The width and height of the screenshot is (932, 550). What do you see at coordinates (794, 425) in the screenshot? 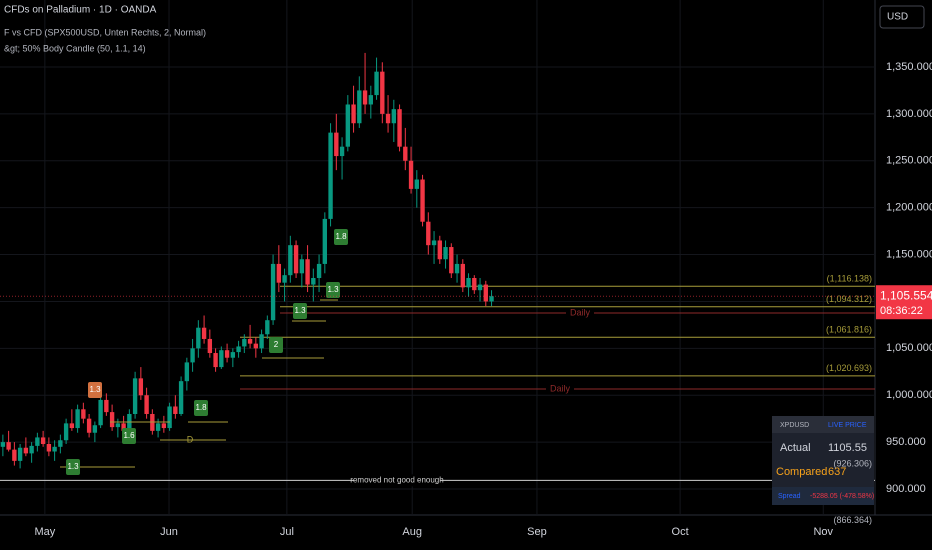
I see `table-cell: XPDUSD` at bounding box center [794, 425].